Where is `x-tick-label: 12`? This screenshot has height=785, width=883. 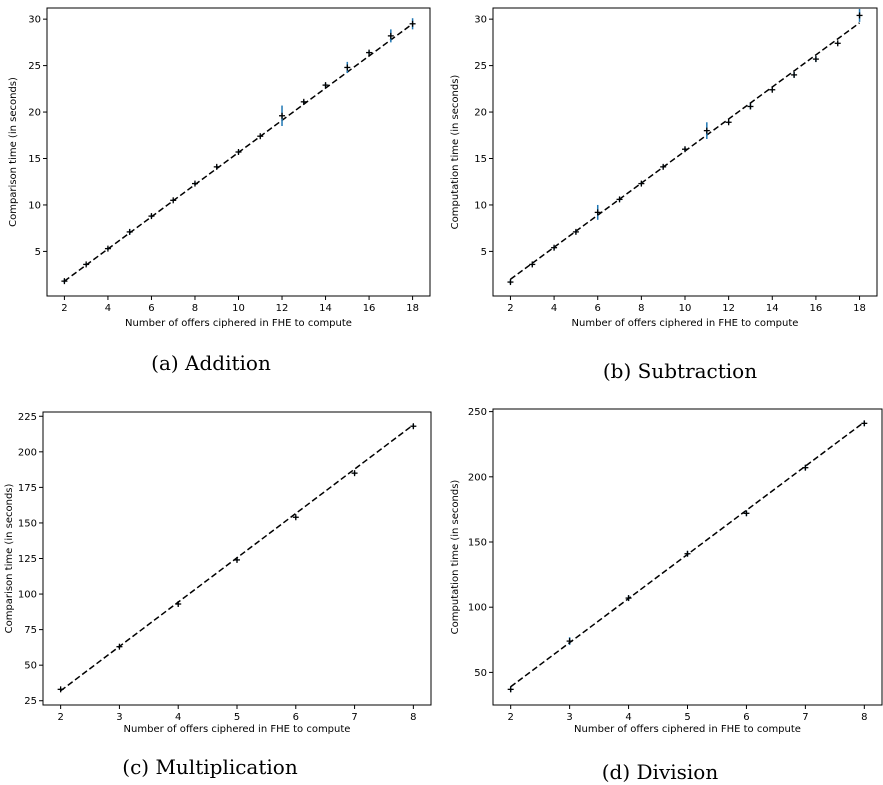 x-tick-label: 12 is located at coordinates (282, 308).